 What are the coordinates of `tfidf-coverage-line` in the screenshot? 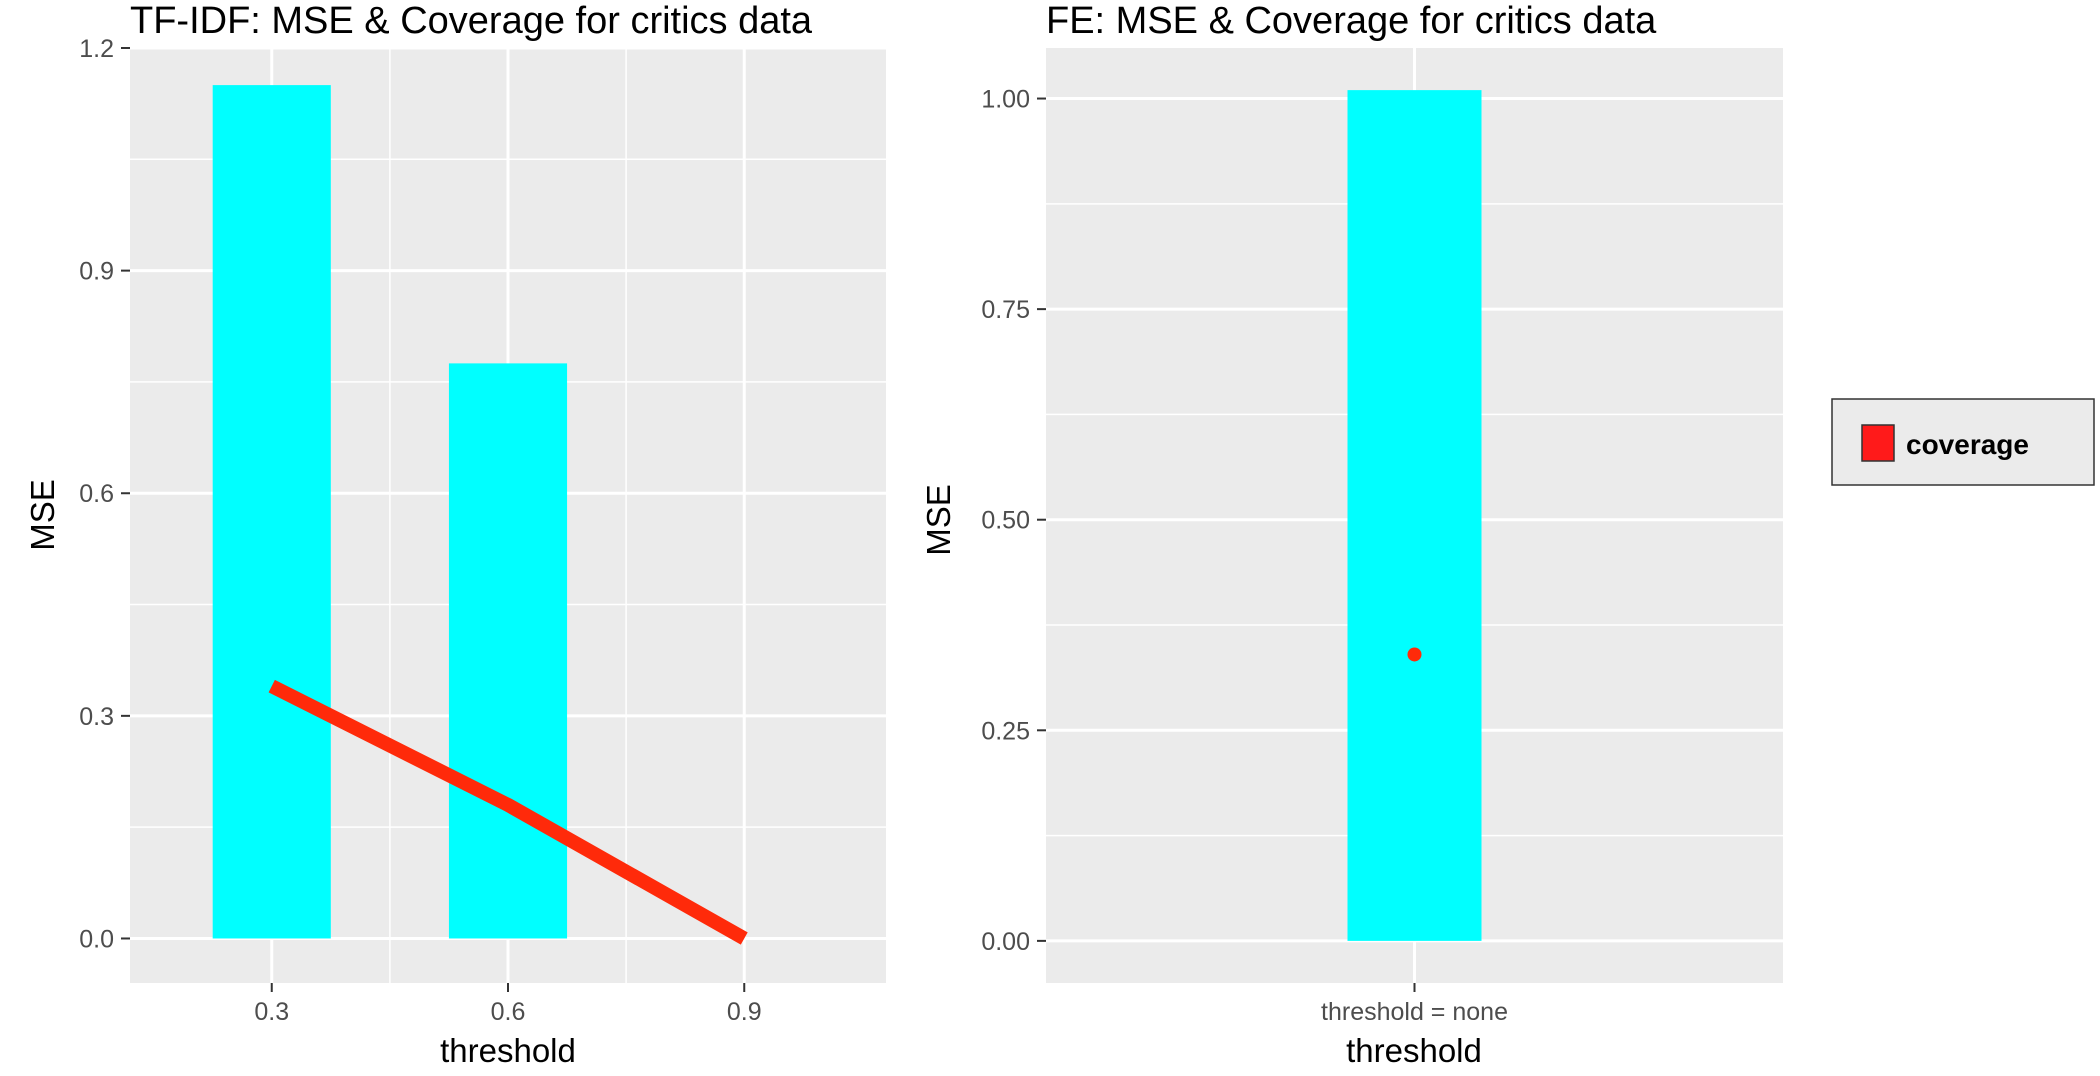 It's located at (508, 812).